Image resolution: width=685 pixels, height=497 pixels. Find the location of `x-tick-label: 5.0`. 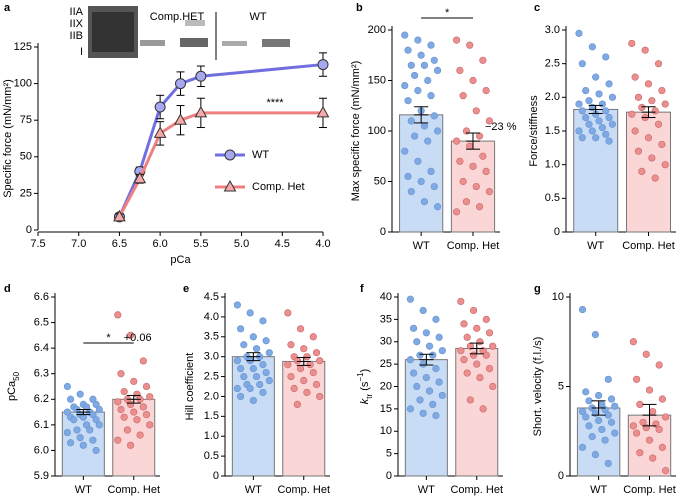

x-tick-label: 5.0 is located at coordinates (241, 244).